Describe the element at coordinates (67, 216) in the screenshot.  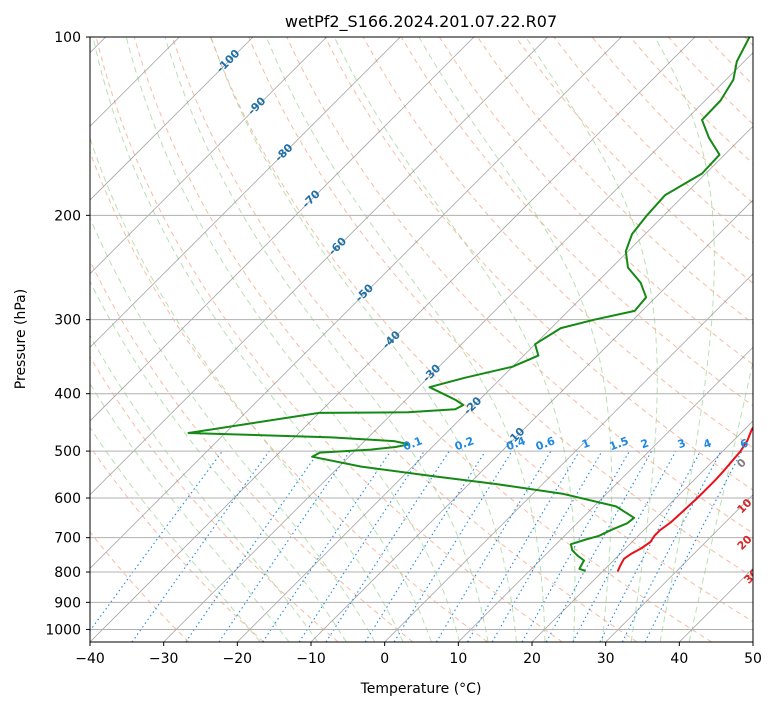
I see `y-tick-label: 200` at that location.